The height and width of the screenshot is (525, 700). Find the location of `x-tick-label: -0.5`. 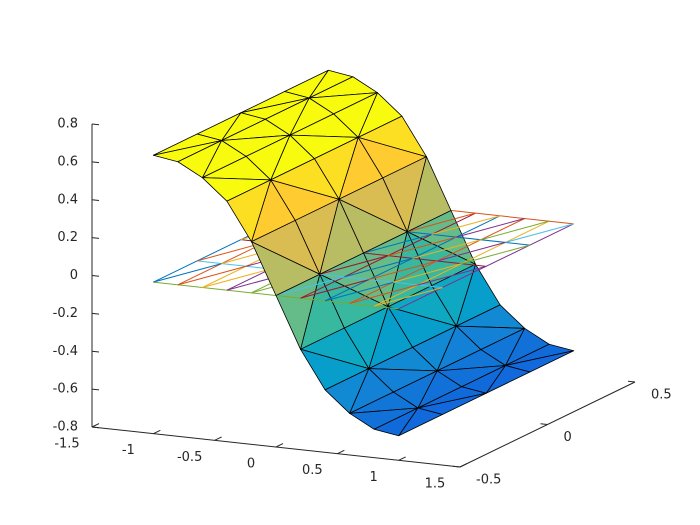

x-tick-label: -0.5 is located at coordinates (189, 457).